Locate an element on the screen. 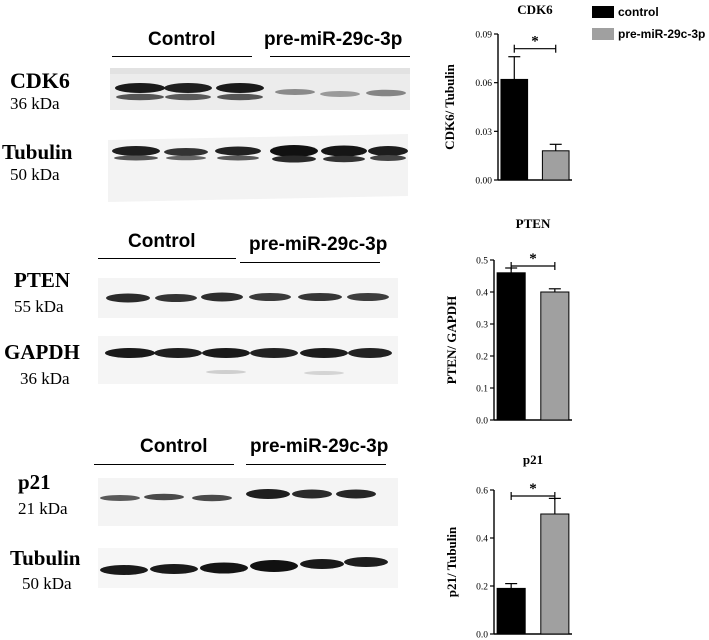 This screenshot has height=640, width=709. cdk6-bar-control is located at coordinates (514, 129).